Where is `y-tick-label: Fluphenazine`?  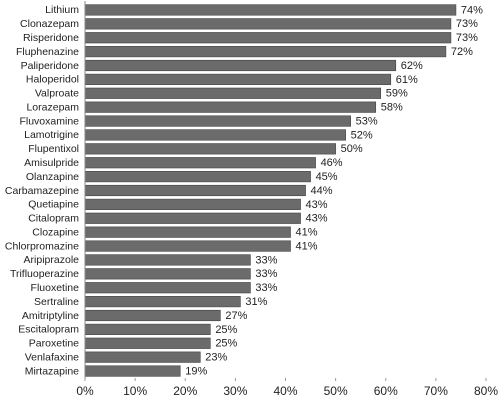 y-tick-label: Fluphenazine is located at coordinates (47, 52).